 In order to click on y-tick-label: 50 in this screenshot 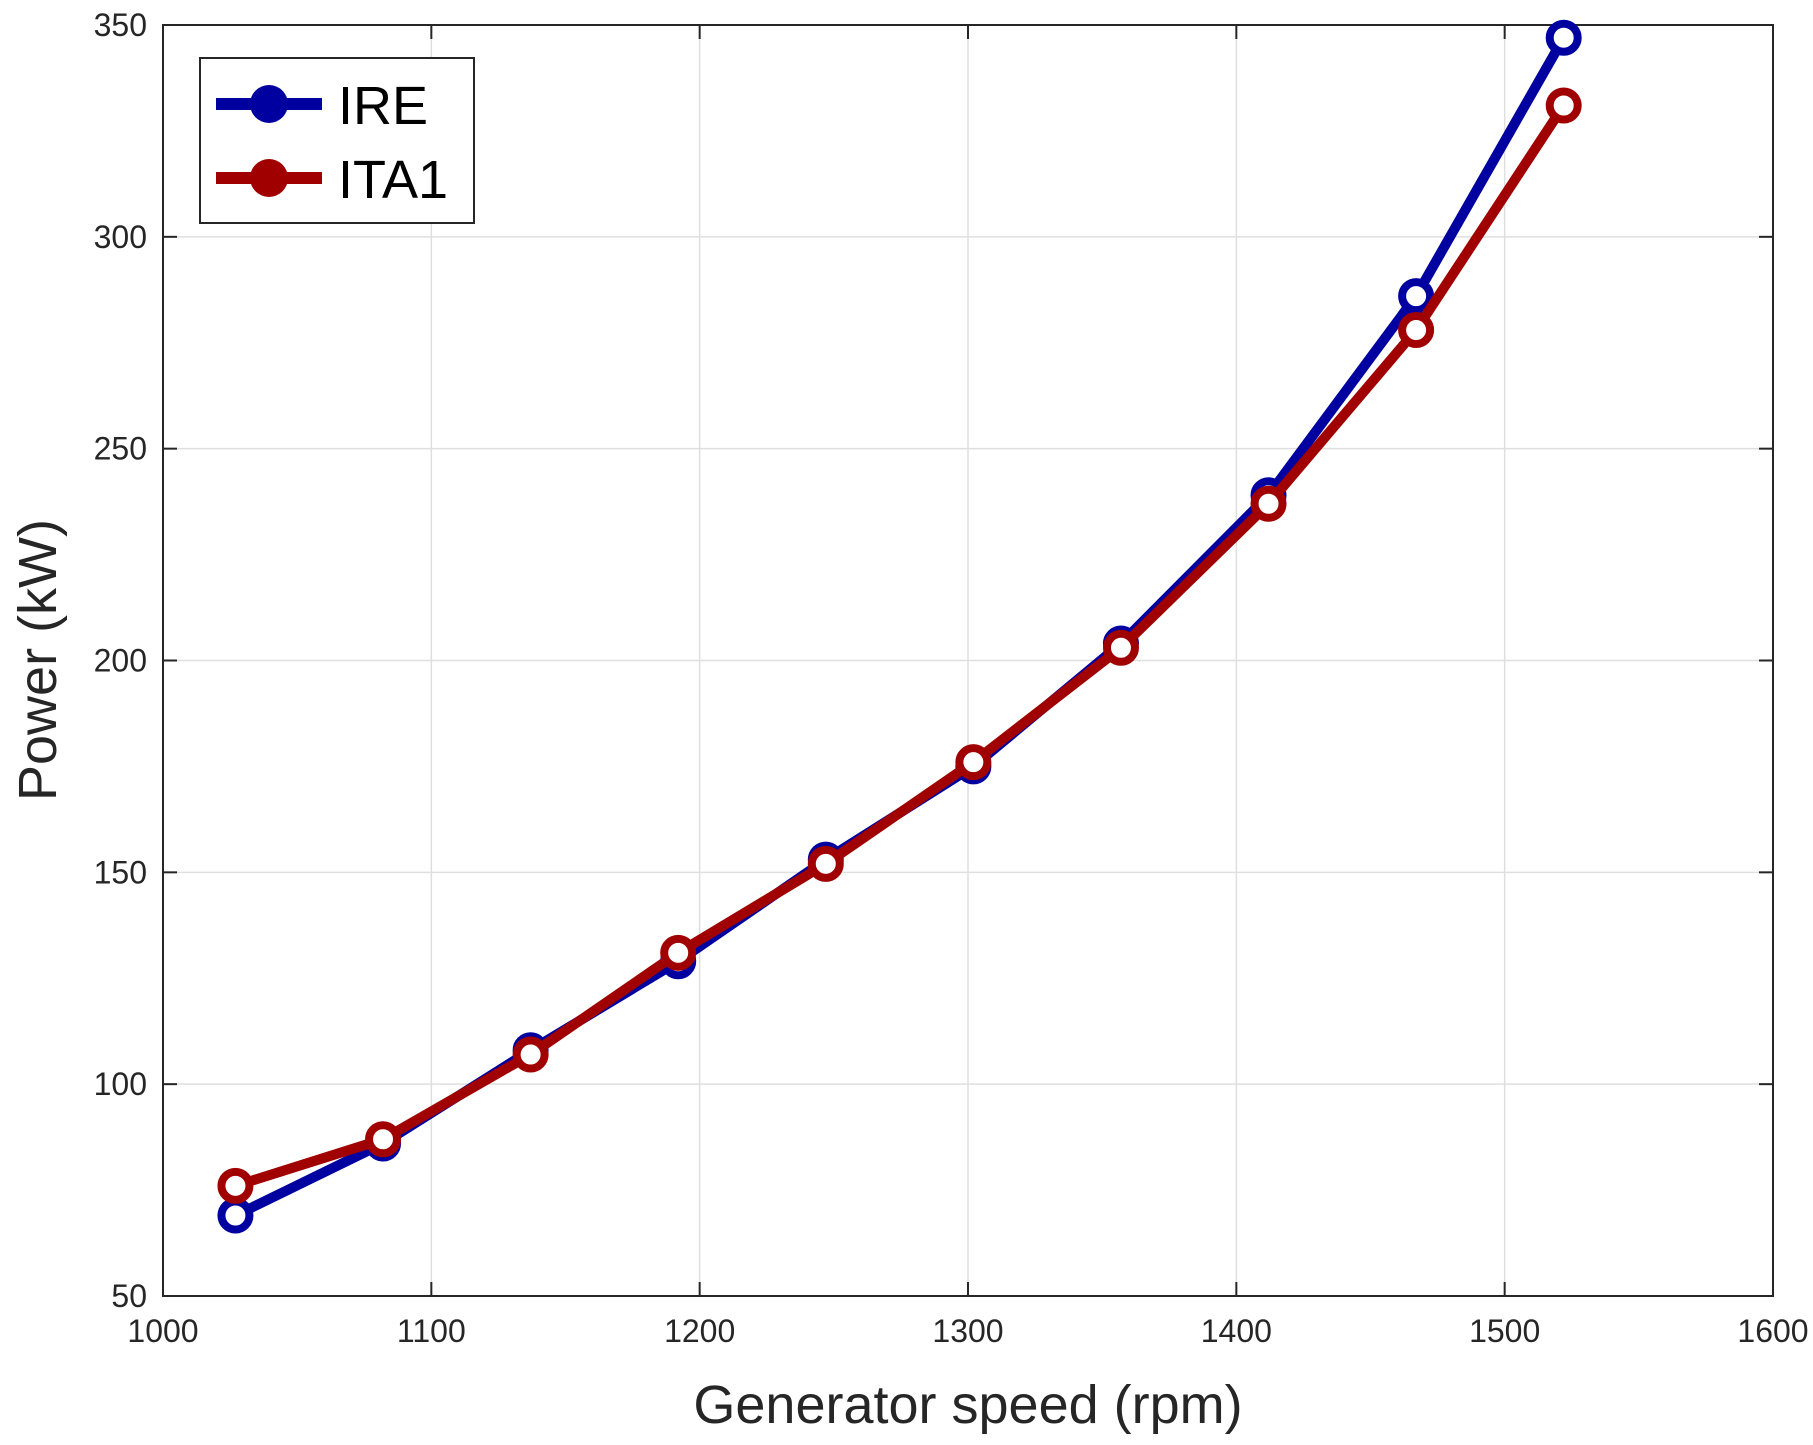, I will do `click(129, 1296)`.